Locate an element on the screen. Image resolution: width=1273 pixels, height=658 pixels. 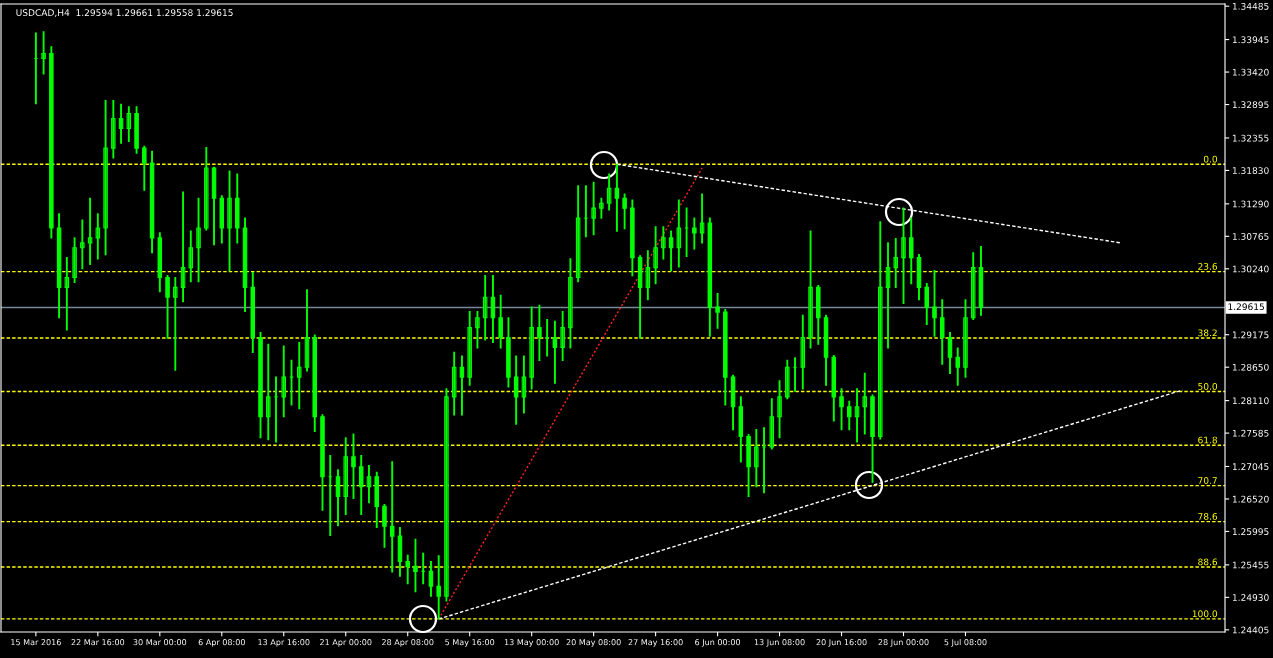
x-tick-label: 6 Jun 00:00 is located at coordinates (718, 643).